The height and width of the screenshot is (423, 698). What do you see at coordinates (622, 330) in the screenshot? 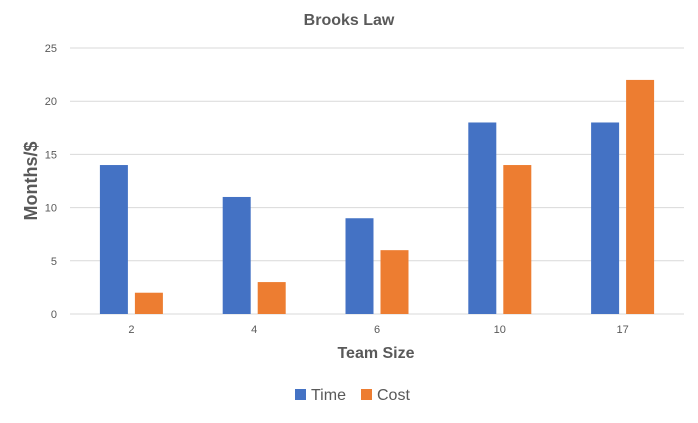
I see `x-tick-label: 17` at bounding box center [622, 330].